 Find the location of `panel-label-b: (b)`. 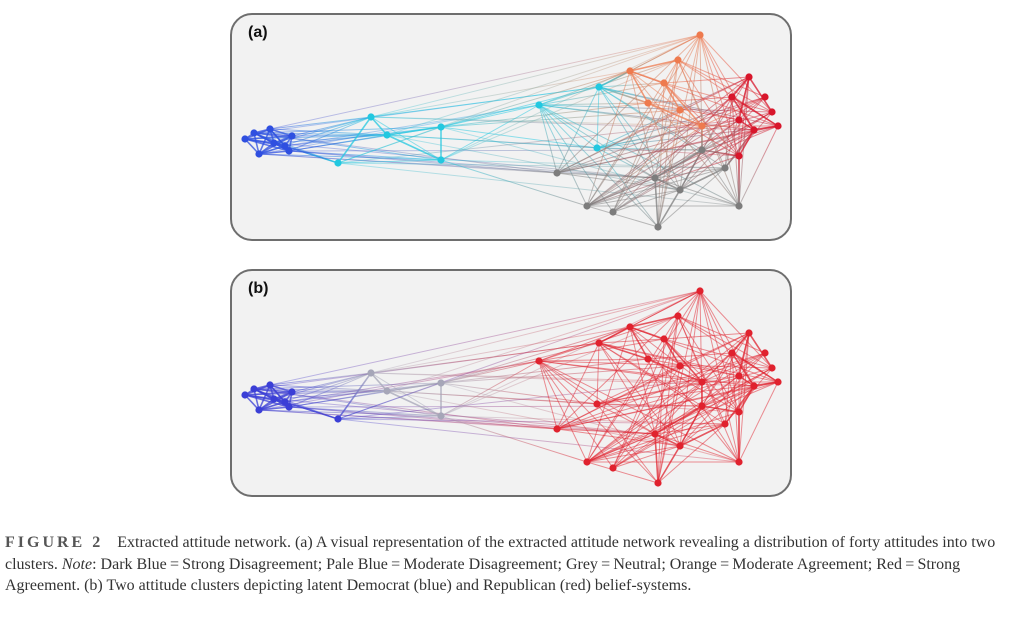

panel-label-b: (b) is located at coordinates (258, 288).